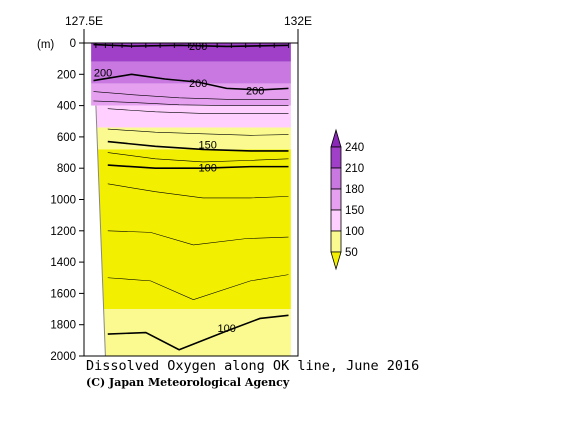 The height and width of the screenshot is (423, 570). I want to click on y-tick-label: 400, so click(66, 107).